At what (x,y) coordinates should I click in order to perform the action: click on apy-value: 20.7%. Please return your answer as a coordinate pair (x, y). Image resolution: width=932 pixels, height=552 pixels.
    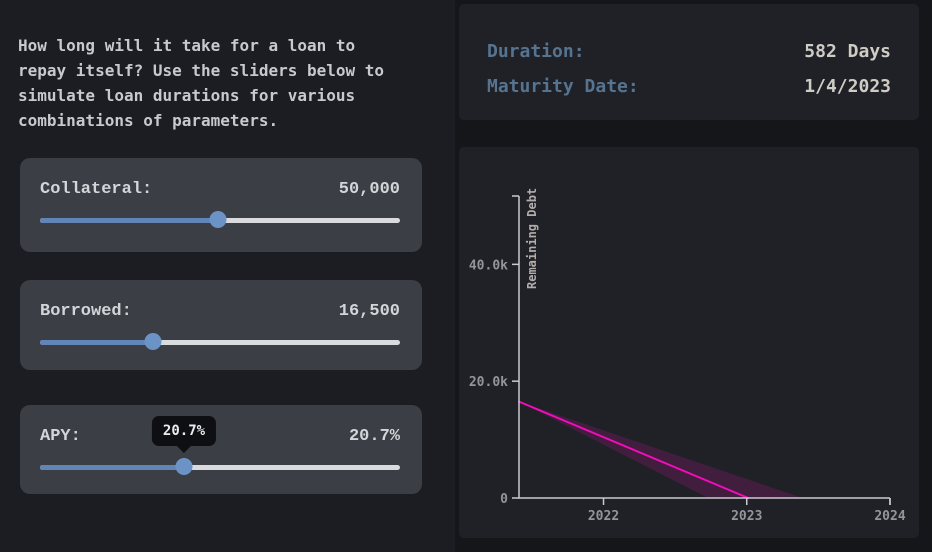
    Looking at the image, I should click on (374, 436).